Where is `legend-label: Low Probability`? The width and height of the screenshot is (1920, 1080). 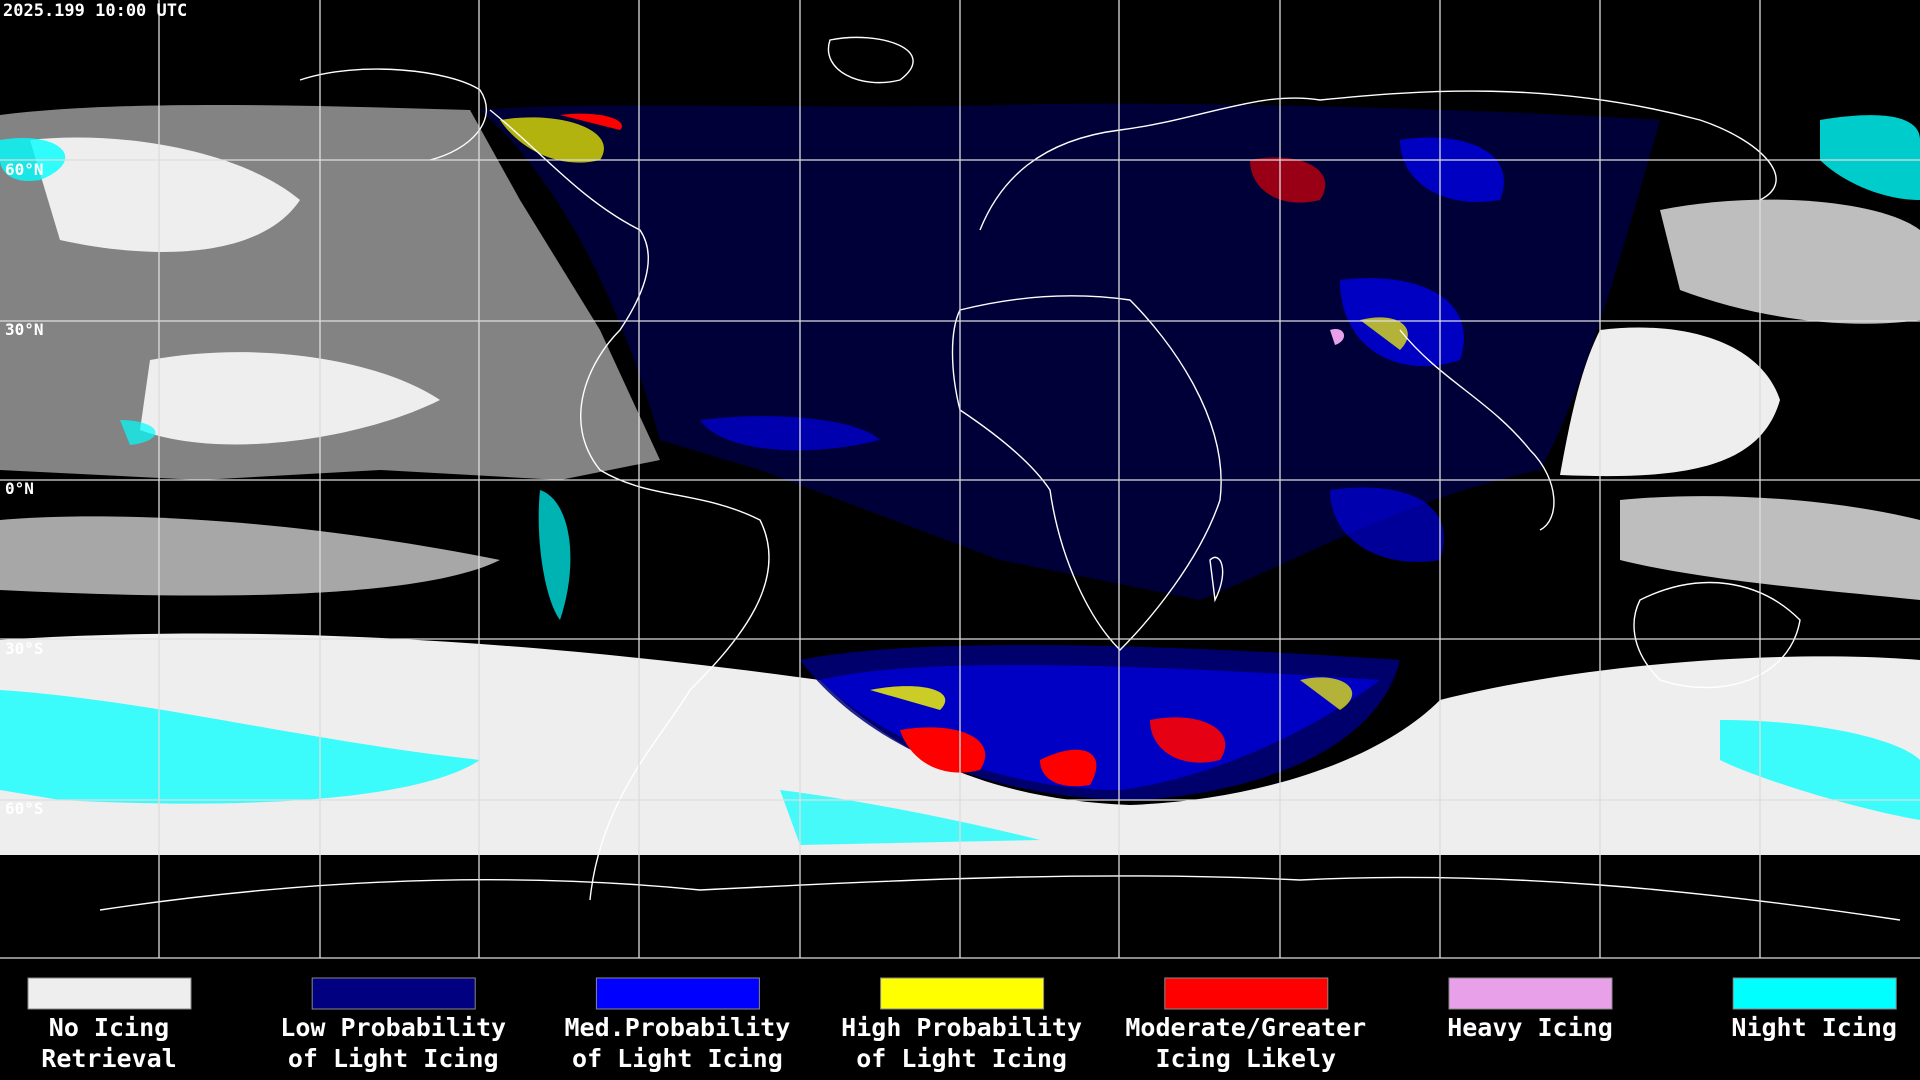 legend-label: Low Probability is located at coordinates (393, 1027).